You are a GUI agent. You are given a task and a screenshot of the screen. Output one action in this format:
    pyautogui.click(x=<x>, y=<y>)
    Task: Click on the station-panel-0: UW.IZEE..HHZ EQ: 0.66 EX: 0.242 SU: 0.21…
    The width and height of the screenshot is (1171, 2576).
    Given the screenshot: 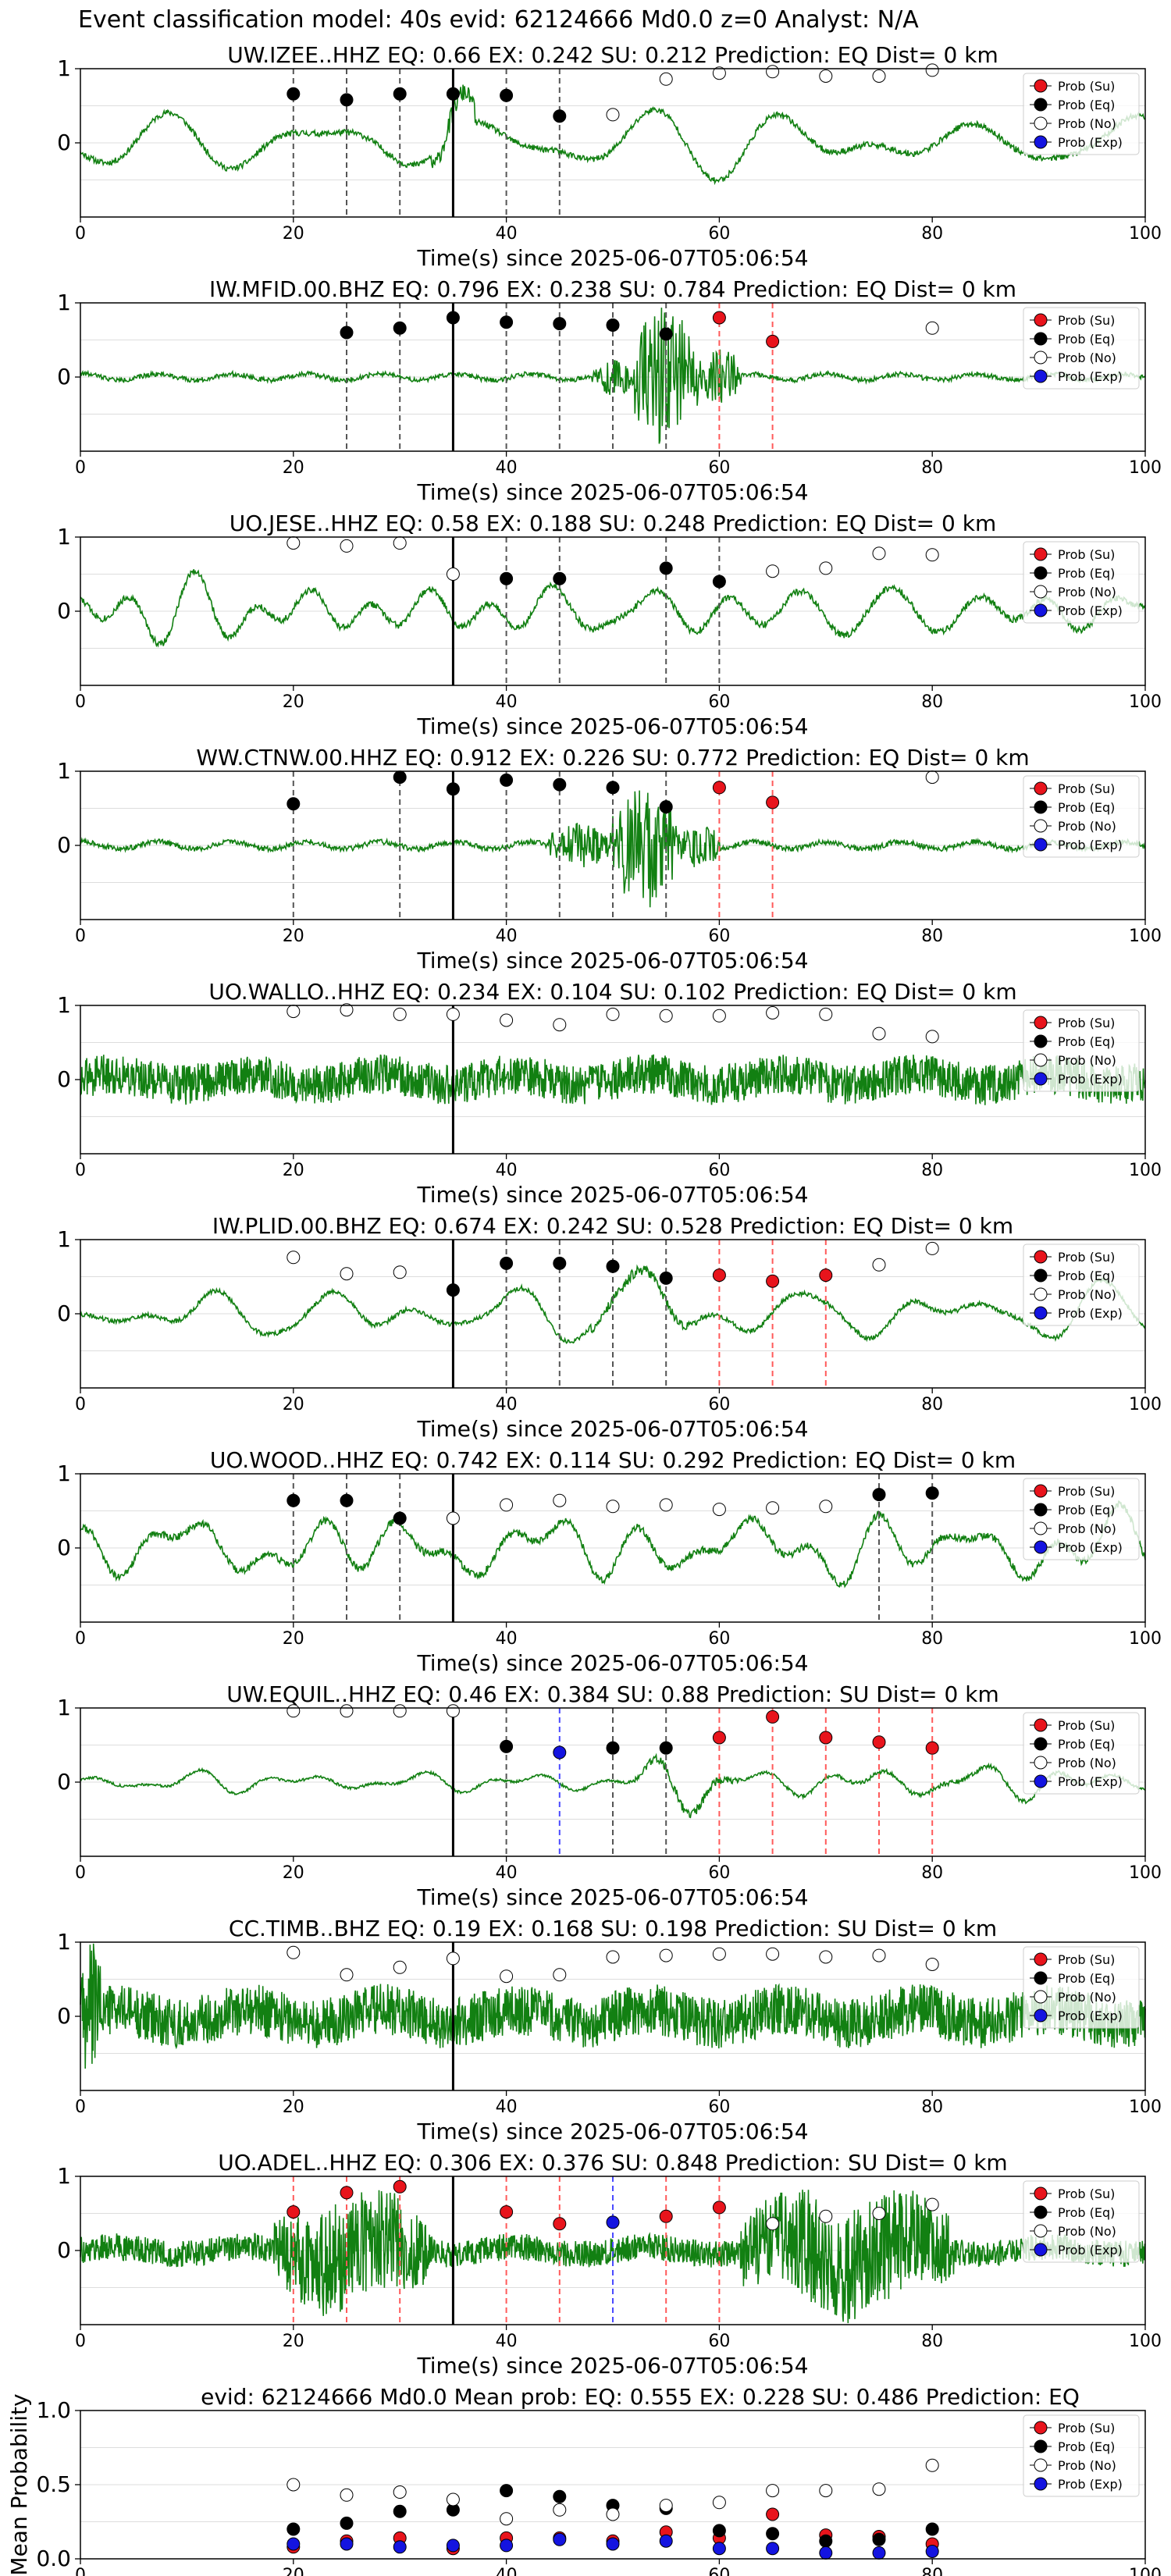 What is the action you would take?
    pyautogui.click(x=609, y=156)
    